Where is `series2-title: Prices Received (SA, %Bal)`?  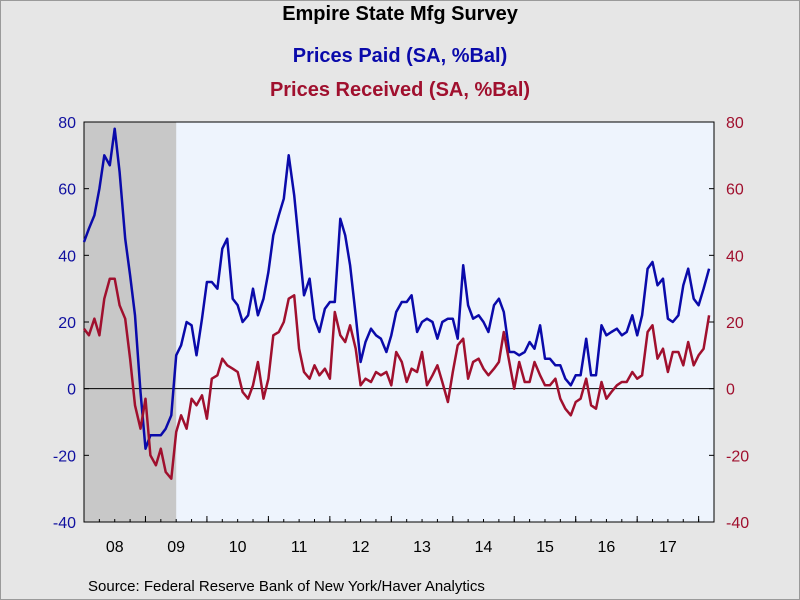
series2-title: Prices Received (SA, %Bal) is located at coordinates (400, 90).